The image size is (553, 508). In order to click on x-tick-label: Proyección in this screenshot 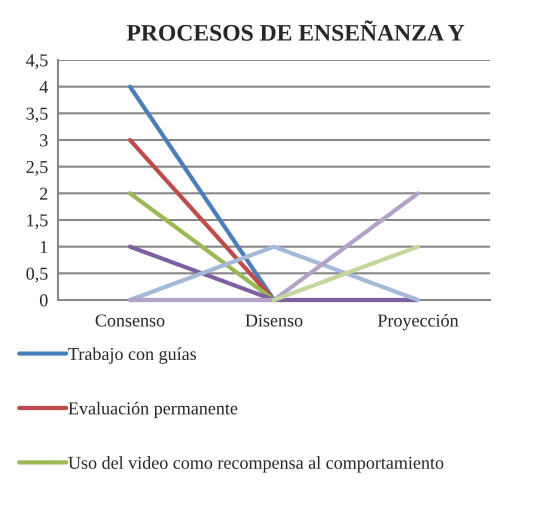, I will do `click(418, 322)`.